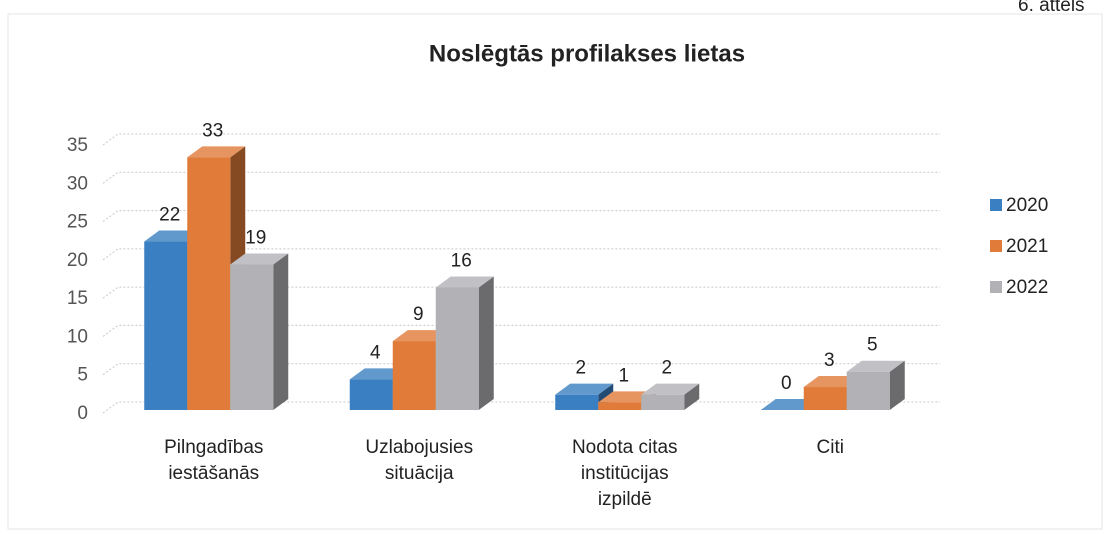  I want to click on data-label: 5, so click(872, 345).